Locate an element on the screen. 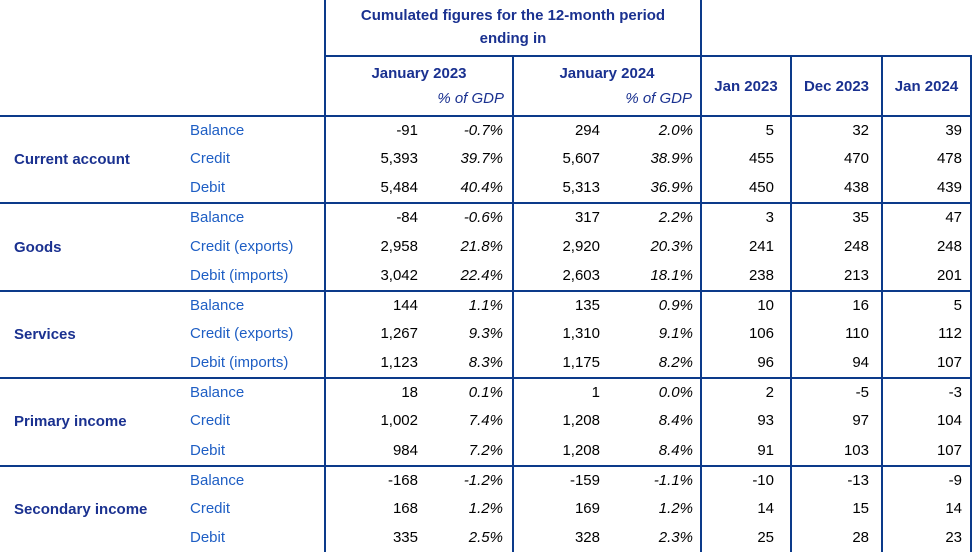 The image size is (972, 552). cell-jan2024-value: 5,313 is located at coordinates (562, 188).